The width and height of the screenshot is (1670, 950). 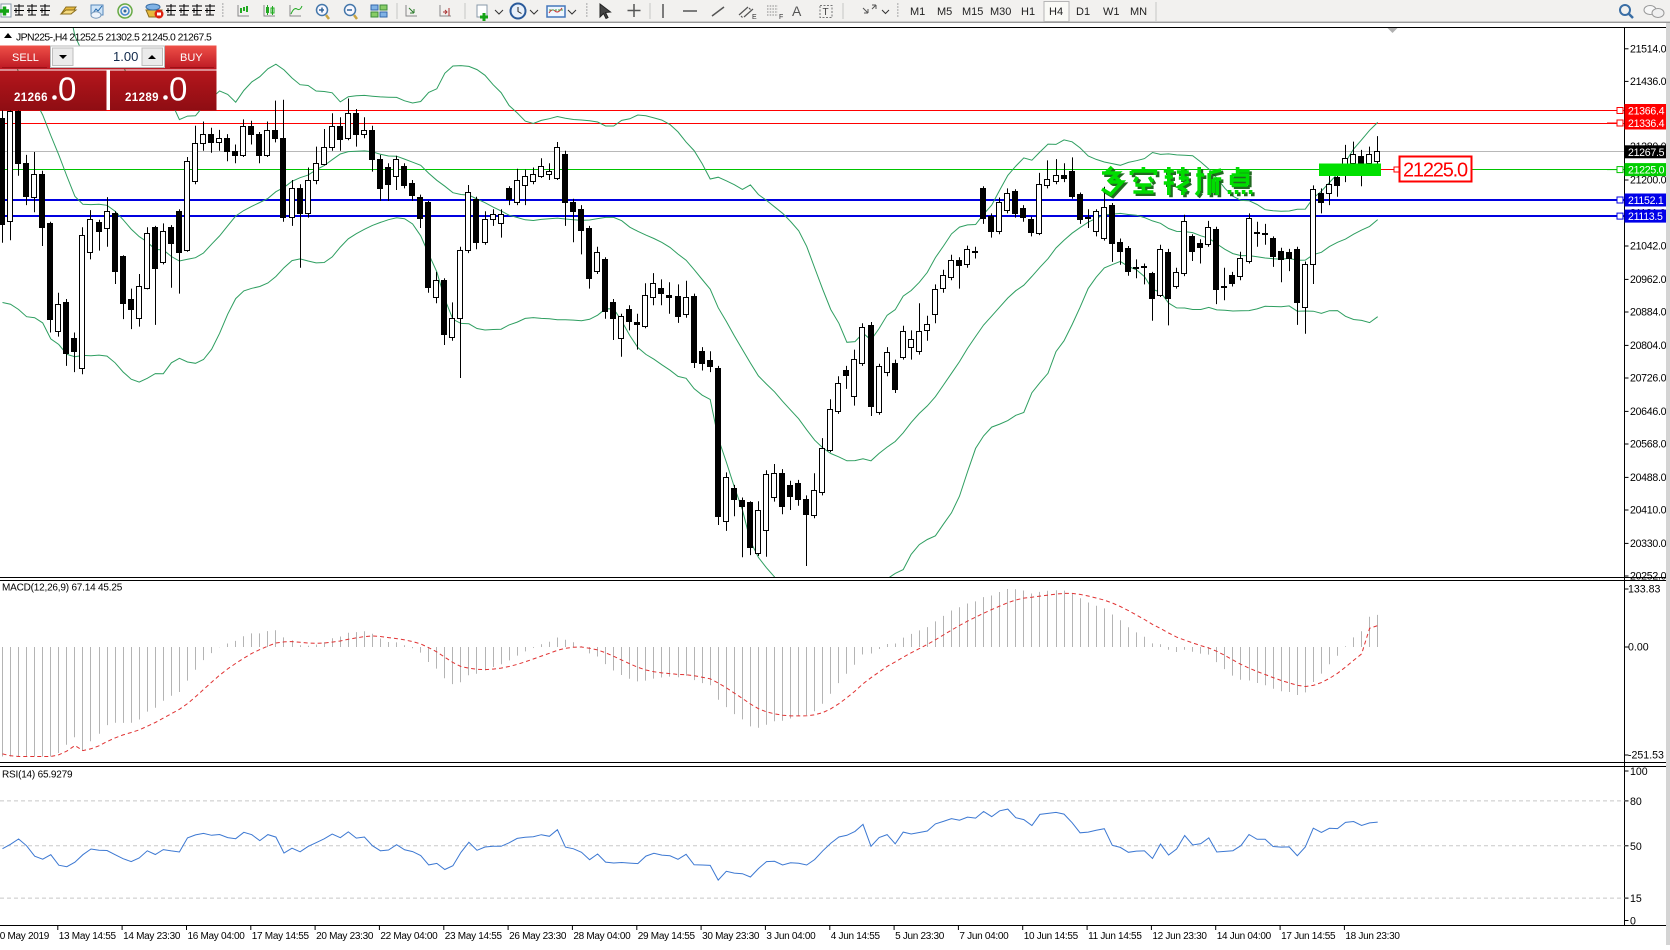 I want to click on svg-text: 133.83, so click(x=1644, y=590).